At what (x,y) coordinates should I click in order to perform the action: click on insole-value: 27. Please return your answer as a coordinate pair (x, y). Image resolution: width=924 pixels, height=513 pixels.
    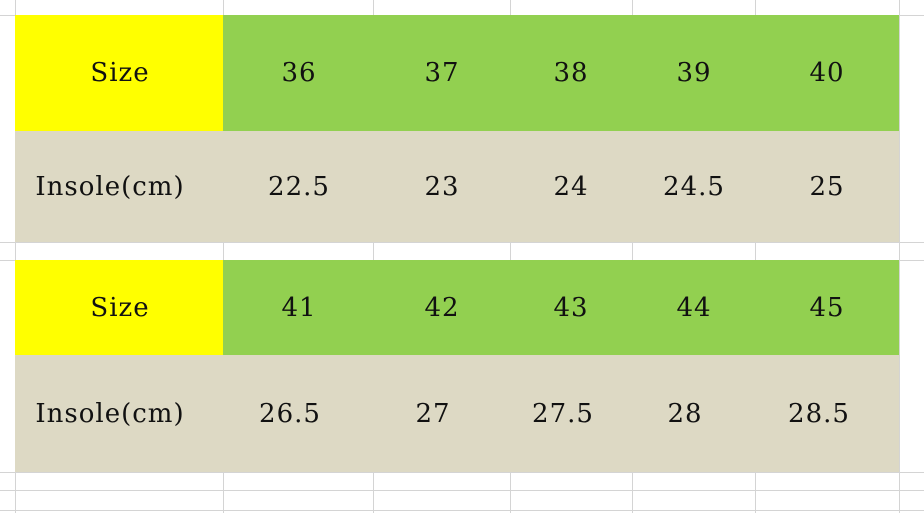
    Looking at the image, I should click on (433, 413).